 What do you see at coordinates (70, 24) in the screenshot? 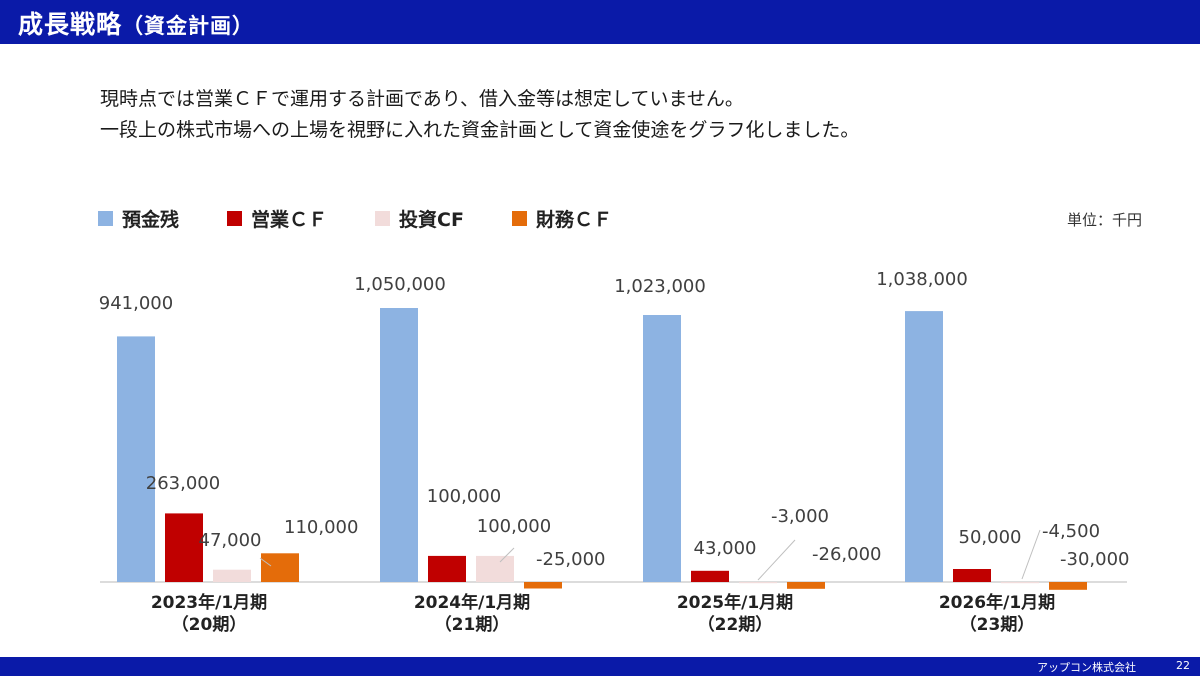
I see `slide-title-main: 成長戦略` at bounding box center [70, 24].